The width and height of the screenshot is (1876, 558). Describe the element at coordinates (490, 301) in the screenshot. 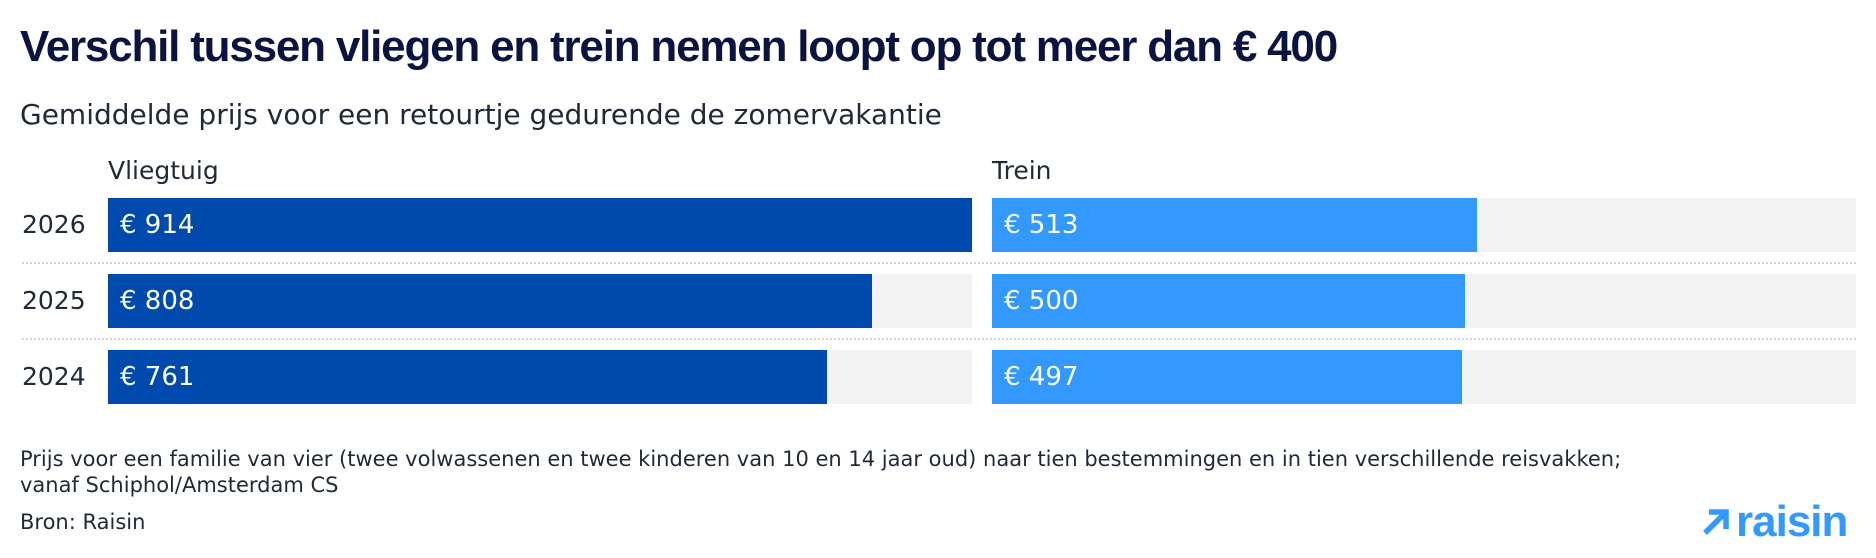

I see `bar-vliegtuig-2025: € 808` at that location.